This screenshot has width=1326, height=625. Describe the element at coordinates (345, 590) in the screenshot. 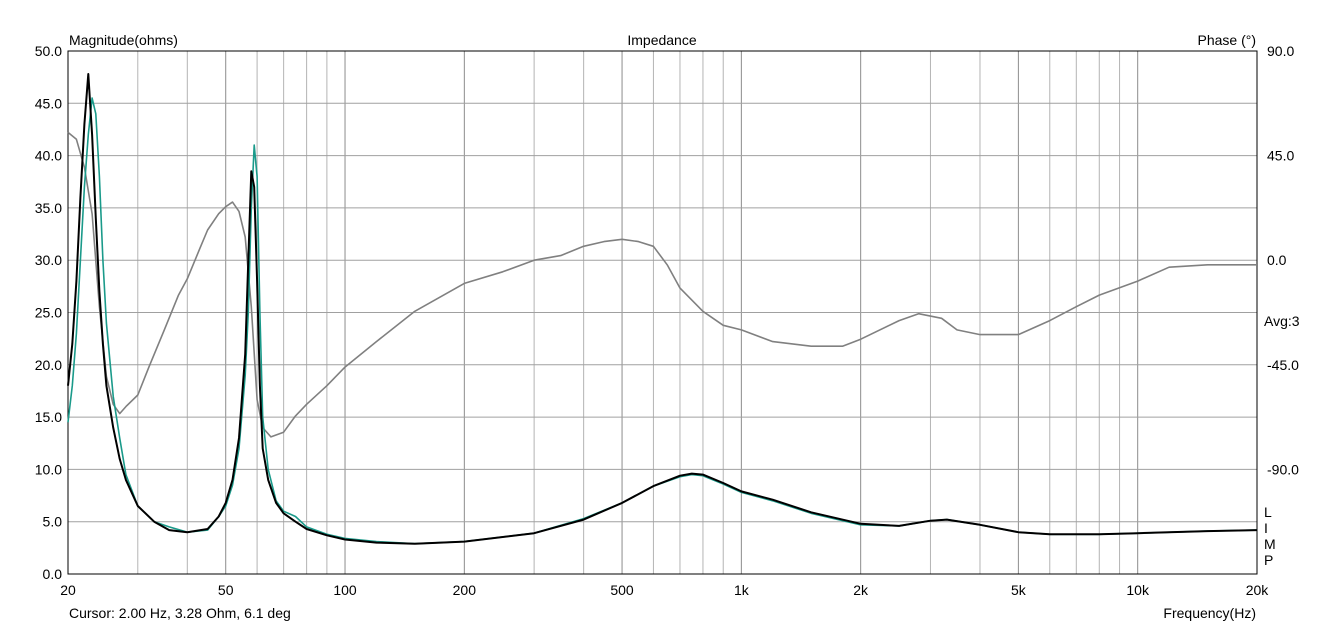

I see `x-tick-label: 100` at that location.